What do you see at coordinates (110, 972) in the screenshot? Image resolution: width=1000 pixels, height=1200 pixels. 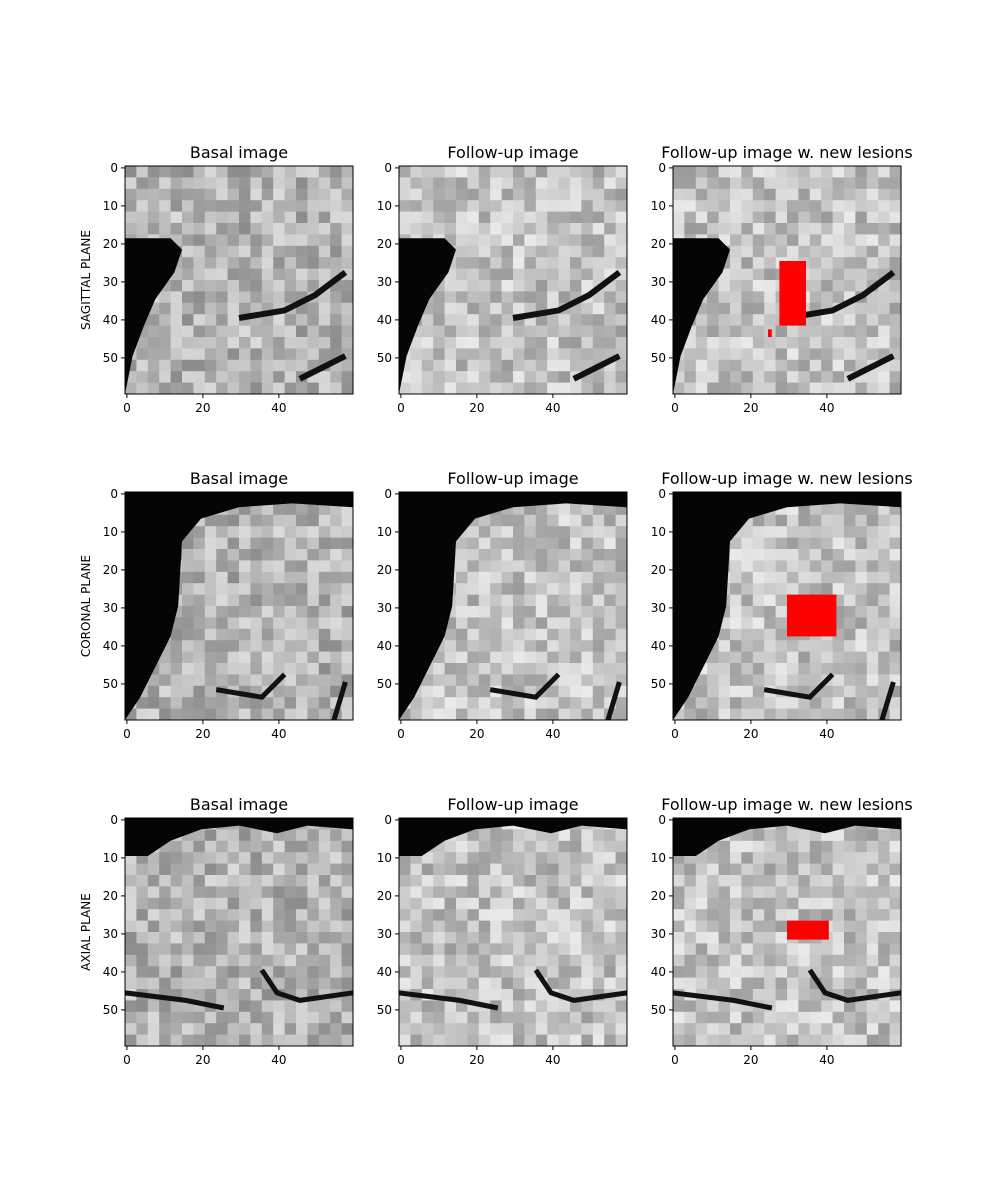 I see `y-tick-label: 40` at bounding box center [110, 972].